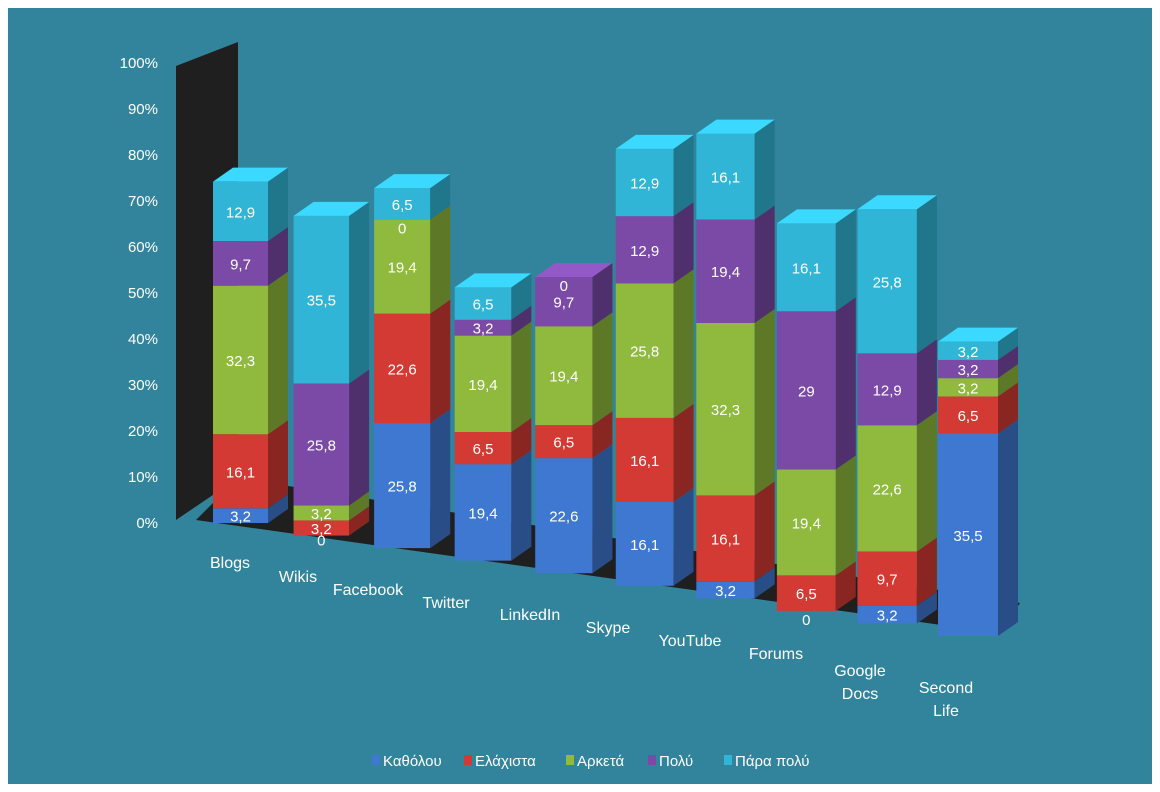 This screenshot has height=792, width=1160. I want to click on y-tick-label: 100%, so click(139, 63).